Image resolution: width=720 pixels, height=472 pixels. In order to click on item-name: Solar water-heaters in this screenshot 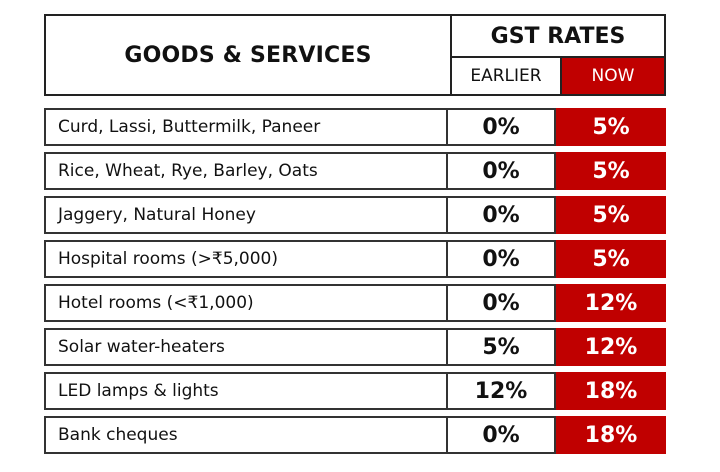, I will do `click(246, 347)`.